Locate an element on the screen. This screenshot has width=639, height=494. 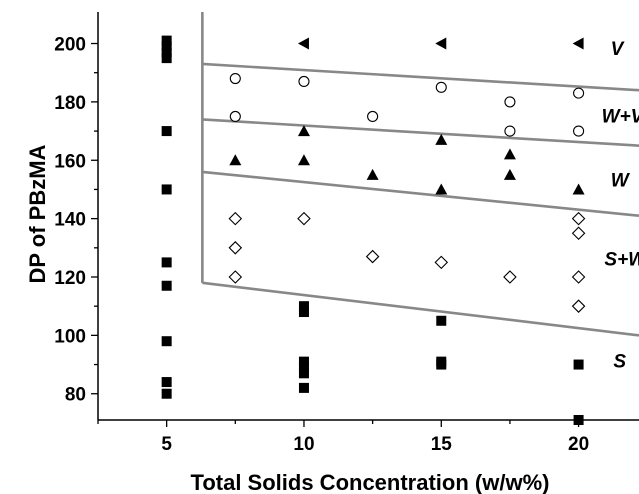
region-label: W is located at coordinates (621, 181).